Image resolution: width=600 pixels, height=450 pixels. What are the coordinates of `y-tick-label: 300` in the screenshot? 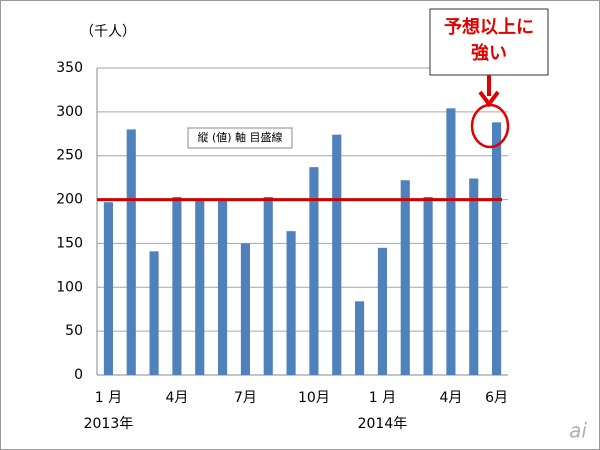 It's located at (69, 112).